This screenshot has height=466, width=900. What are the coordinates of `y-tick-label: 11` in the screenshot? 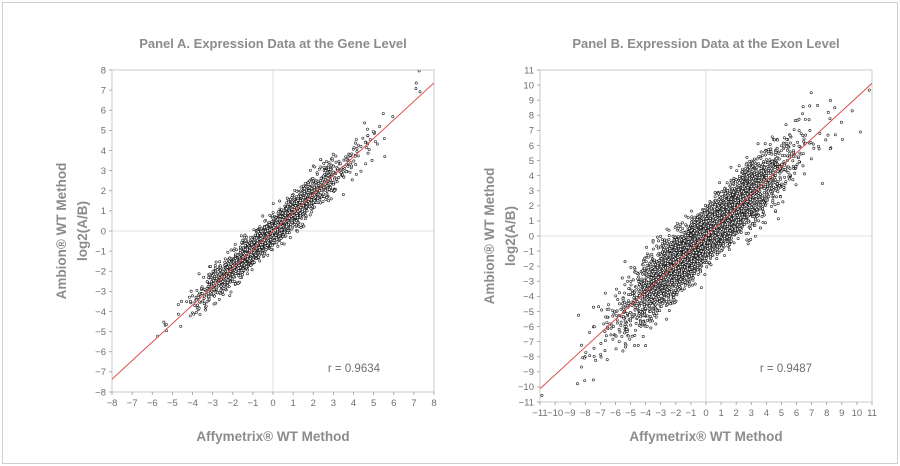 It's located at (529, 70).